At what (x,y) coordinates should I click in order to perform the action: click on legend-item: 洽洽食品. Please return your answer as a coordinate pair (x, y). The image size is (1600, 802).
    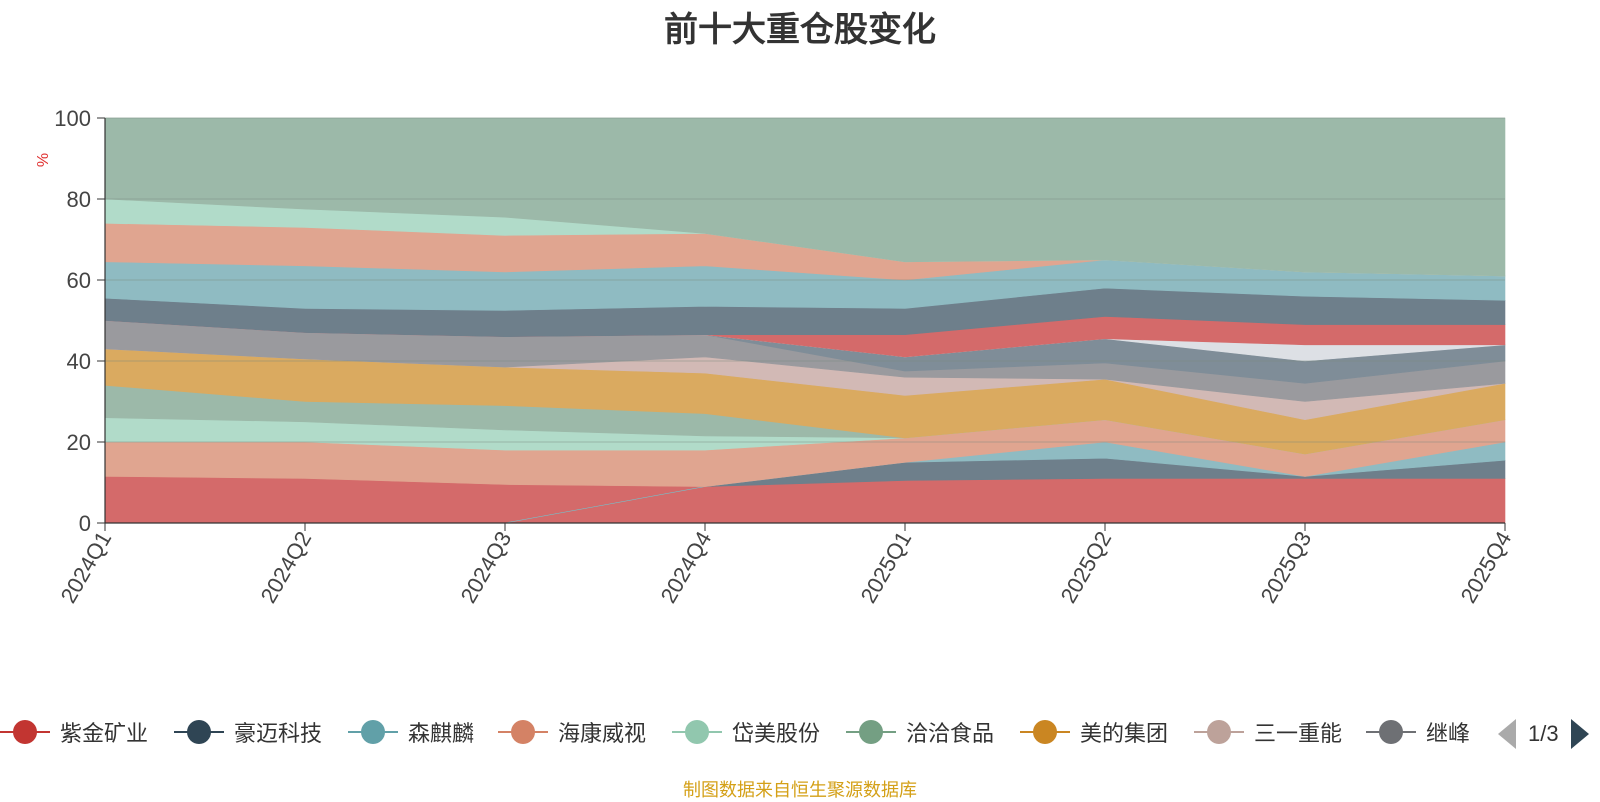
    Looking at the image, I should click on (920, 732).